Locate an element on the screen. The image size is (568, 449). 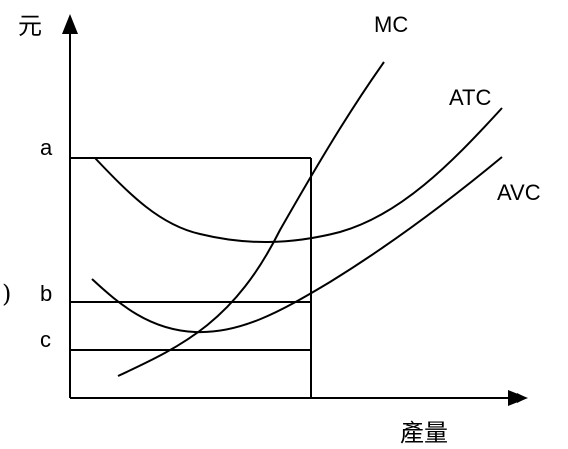
x-axis-arrowhead is located at coordinates (518, 398).